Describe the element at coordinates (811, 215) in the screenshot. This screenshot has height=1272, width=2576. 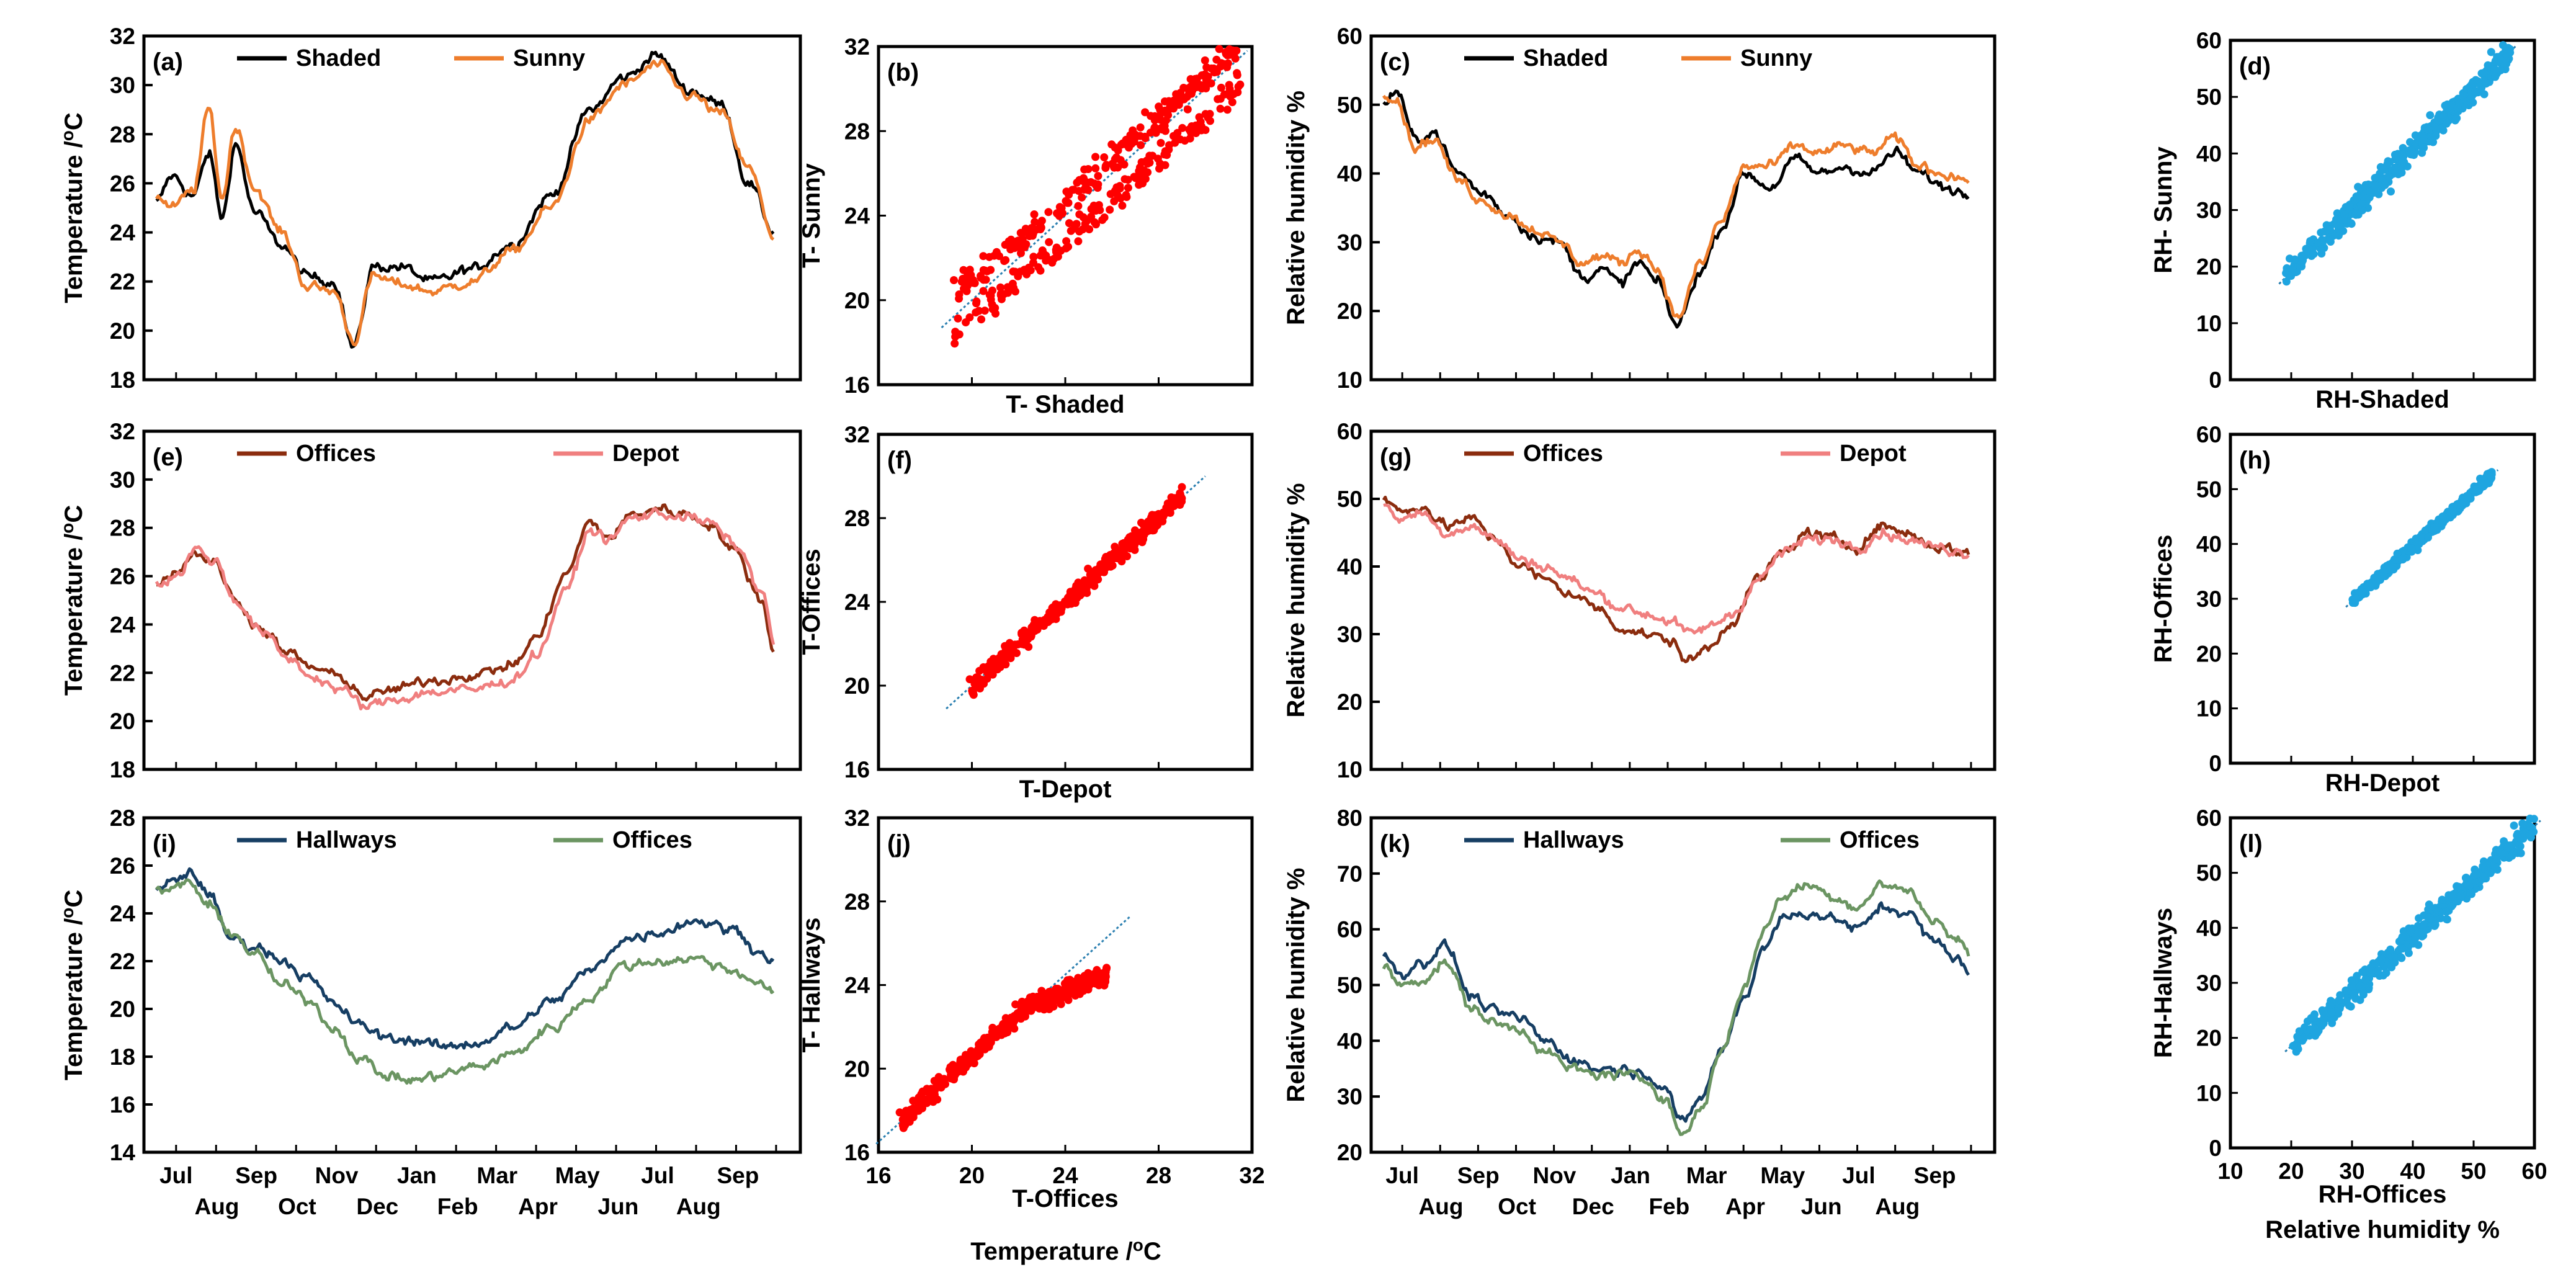
I see `y-axis-label: T- Sunny` at that location.